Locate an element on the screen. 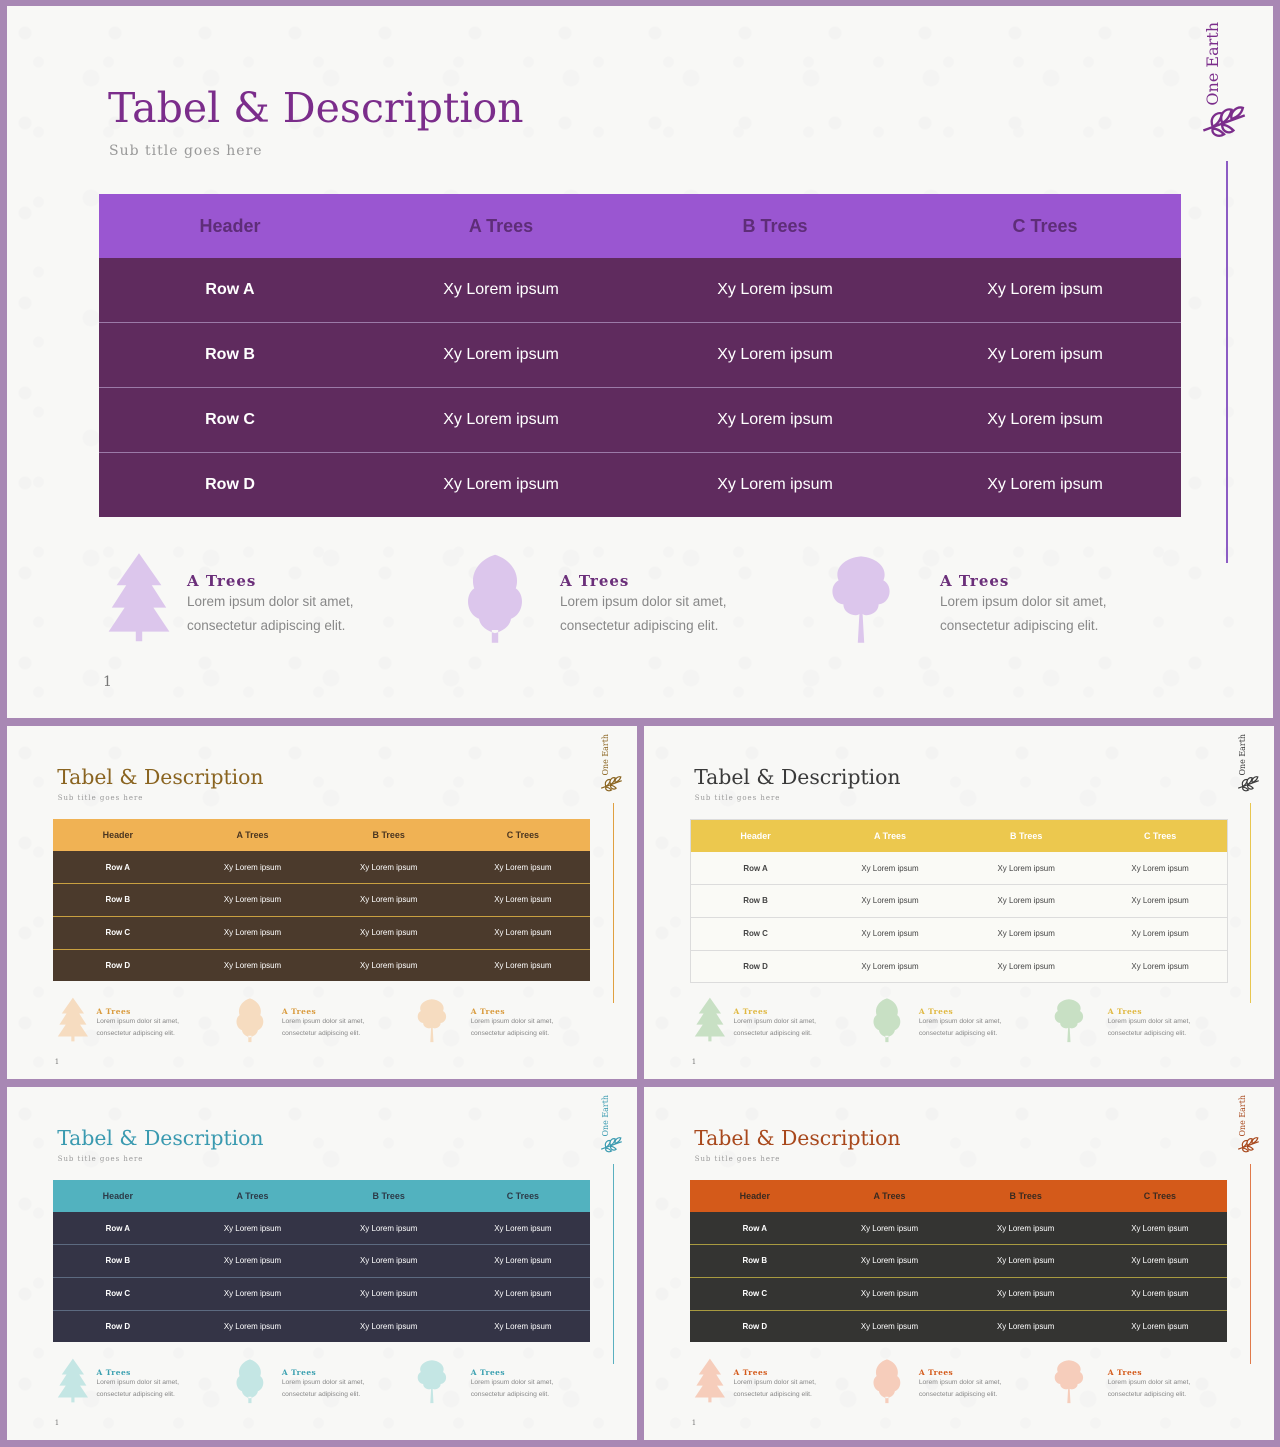  row-header: Row A is located at coordinates (754, 1228).